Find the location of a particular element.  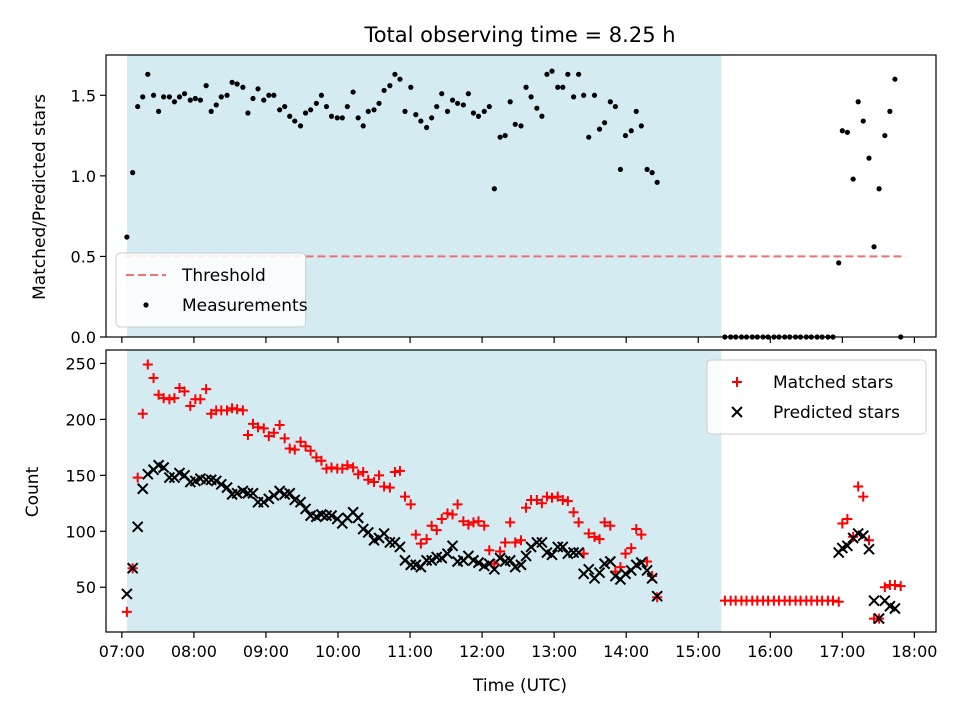

top-legend: Threshold Measurements is located at coordinates (211, 290).